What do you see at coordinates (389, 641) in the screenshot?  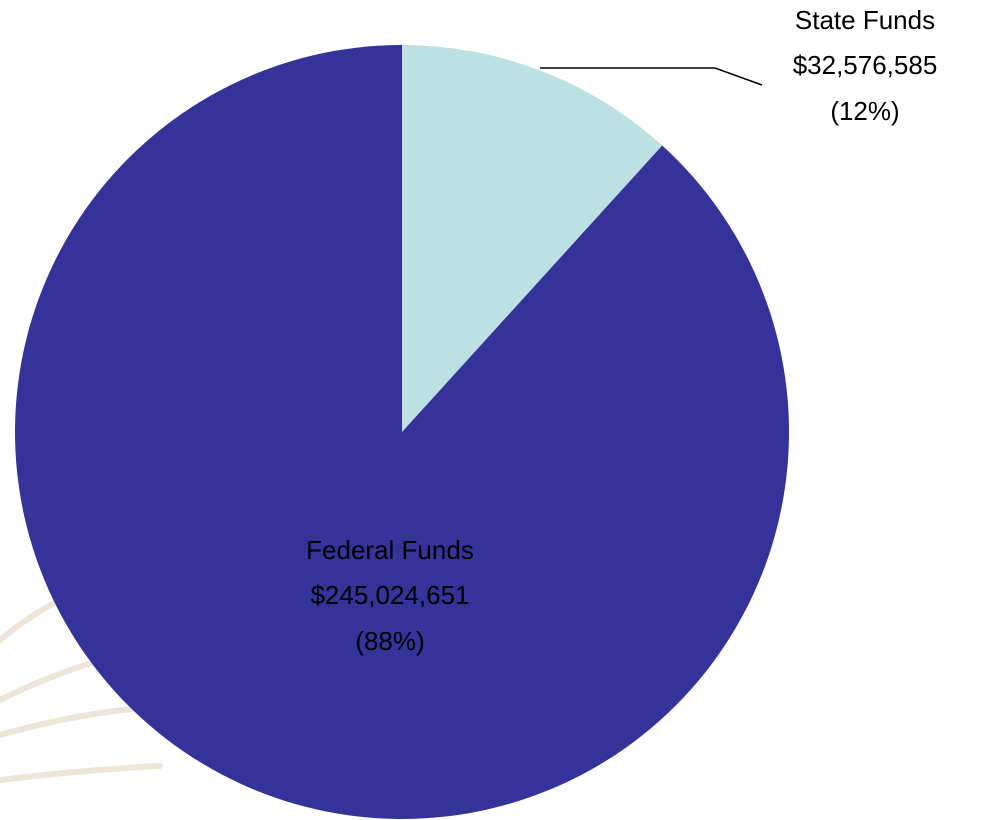 I see `slice-label-percent: (88%)` at bounding box center [389, 641].